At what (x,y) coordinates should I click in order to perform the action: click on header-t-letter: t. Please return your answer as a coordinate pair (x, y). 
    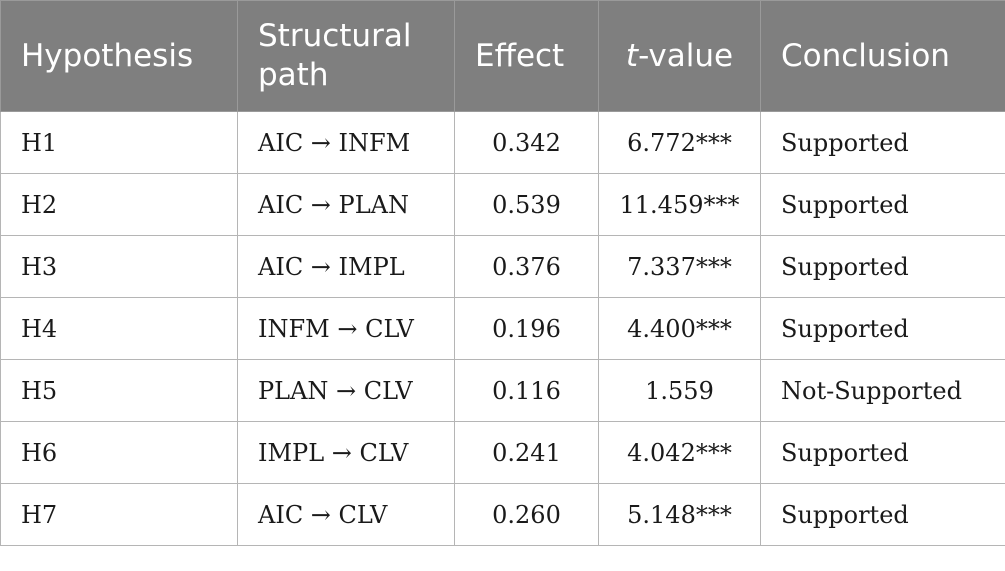
    Looking at the image, I should click on (632, 55).